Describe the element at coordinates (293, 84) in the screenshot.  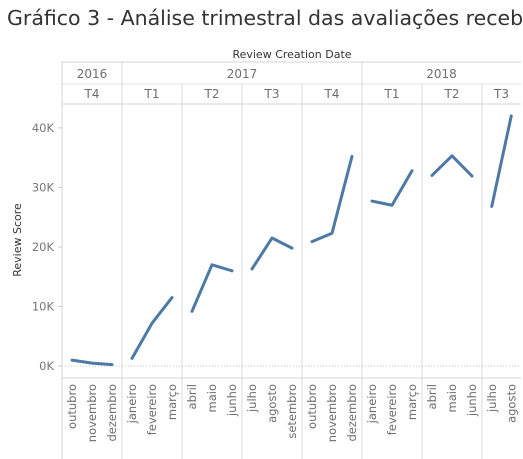
I see `header-layer: 2016 2017 2018 T4 T1 T2 T3 T4 T1 T2 T3` at that location.